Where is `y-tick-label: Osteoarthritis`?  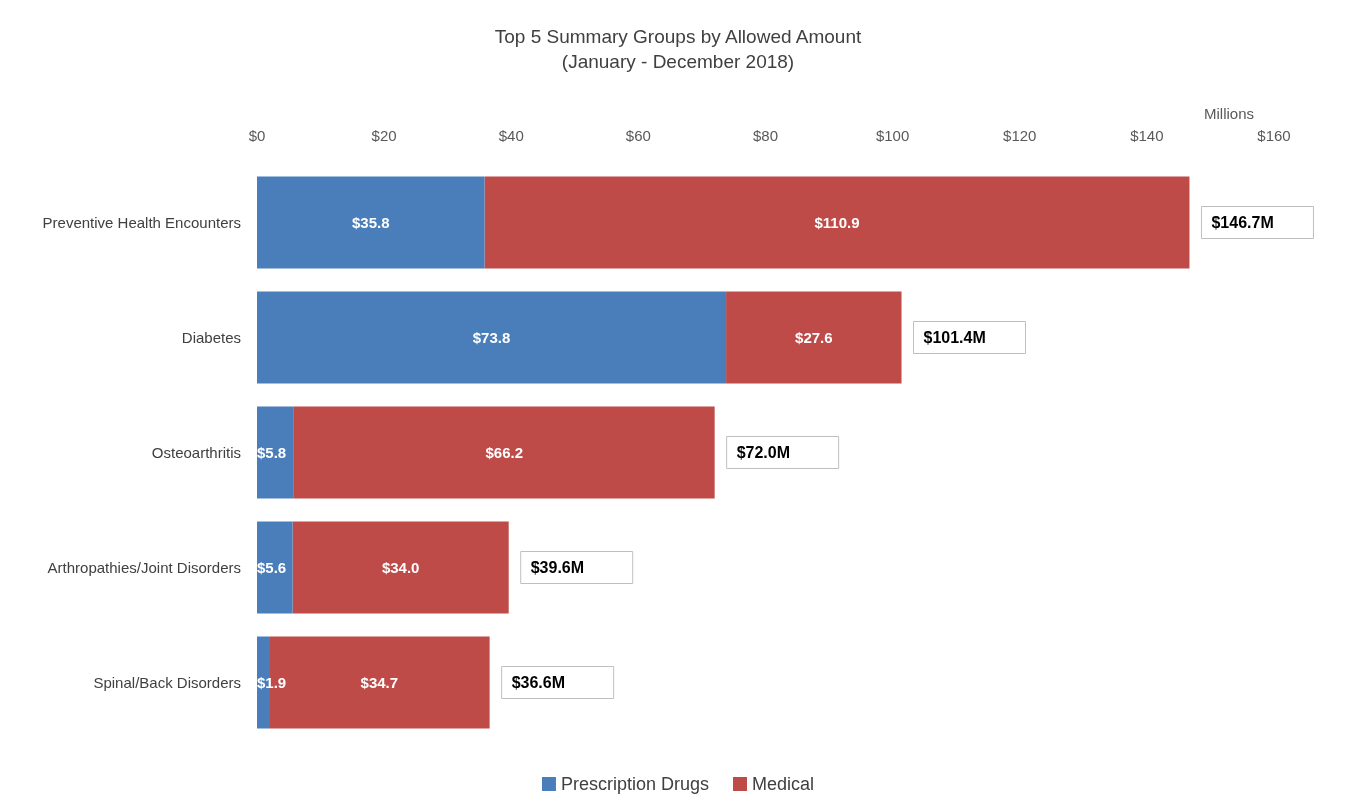
y-tick-label: Osteoarthritis is located at coordinates (196, 452).